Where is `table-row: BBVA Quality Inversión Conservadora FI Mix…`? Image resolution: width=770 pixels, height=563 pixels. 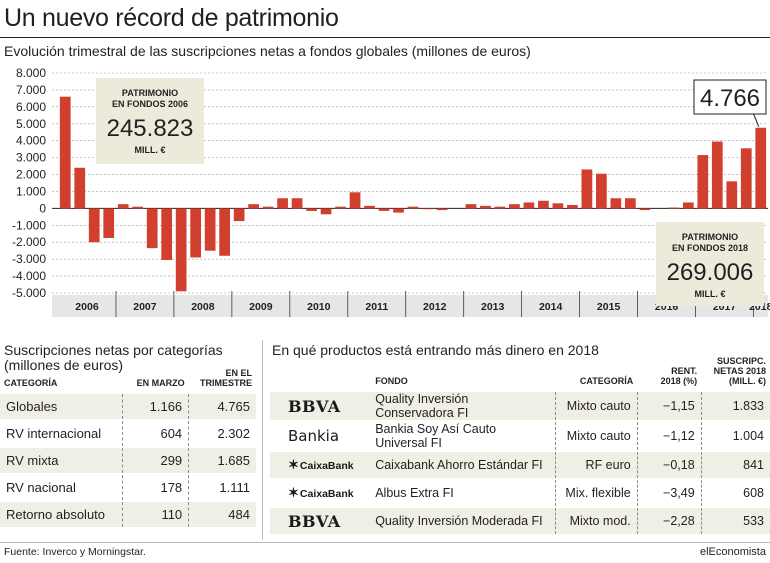 table-row: BBVA Quality Inversión Conservadora FI Mix… is located at coordinates (520, 405).